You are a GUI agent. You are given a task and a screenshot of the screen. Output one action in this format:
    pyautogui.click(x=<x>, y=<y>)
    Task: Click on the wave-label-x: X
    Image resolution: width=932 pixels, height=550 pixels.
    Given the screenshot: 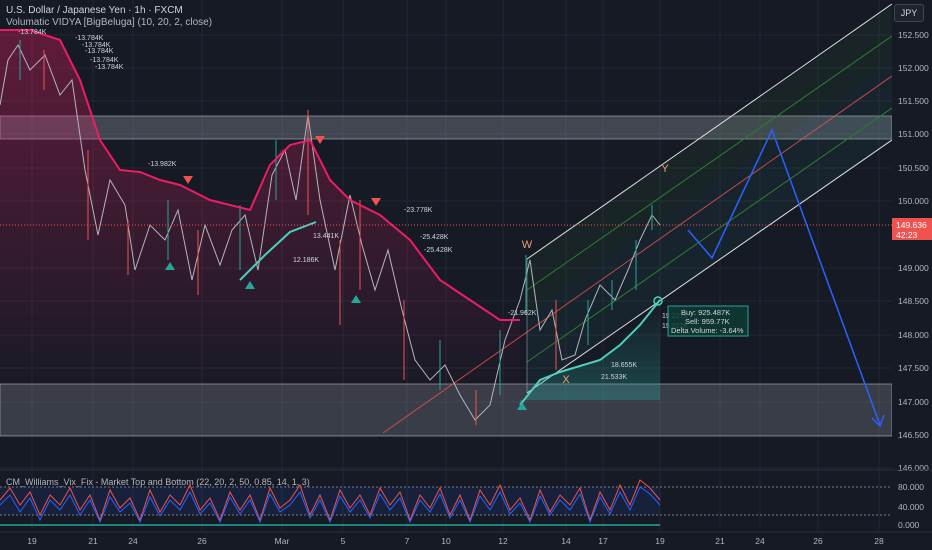 What is the action you would take?
    pyautogui.click(x=566, y=380)
    